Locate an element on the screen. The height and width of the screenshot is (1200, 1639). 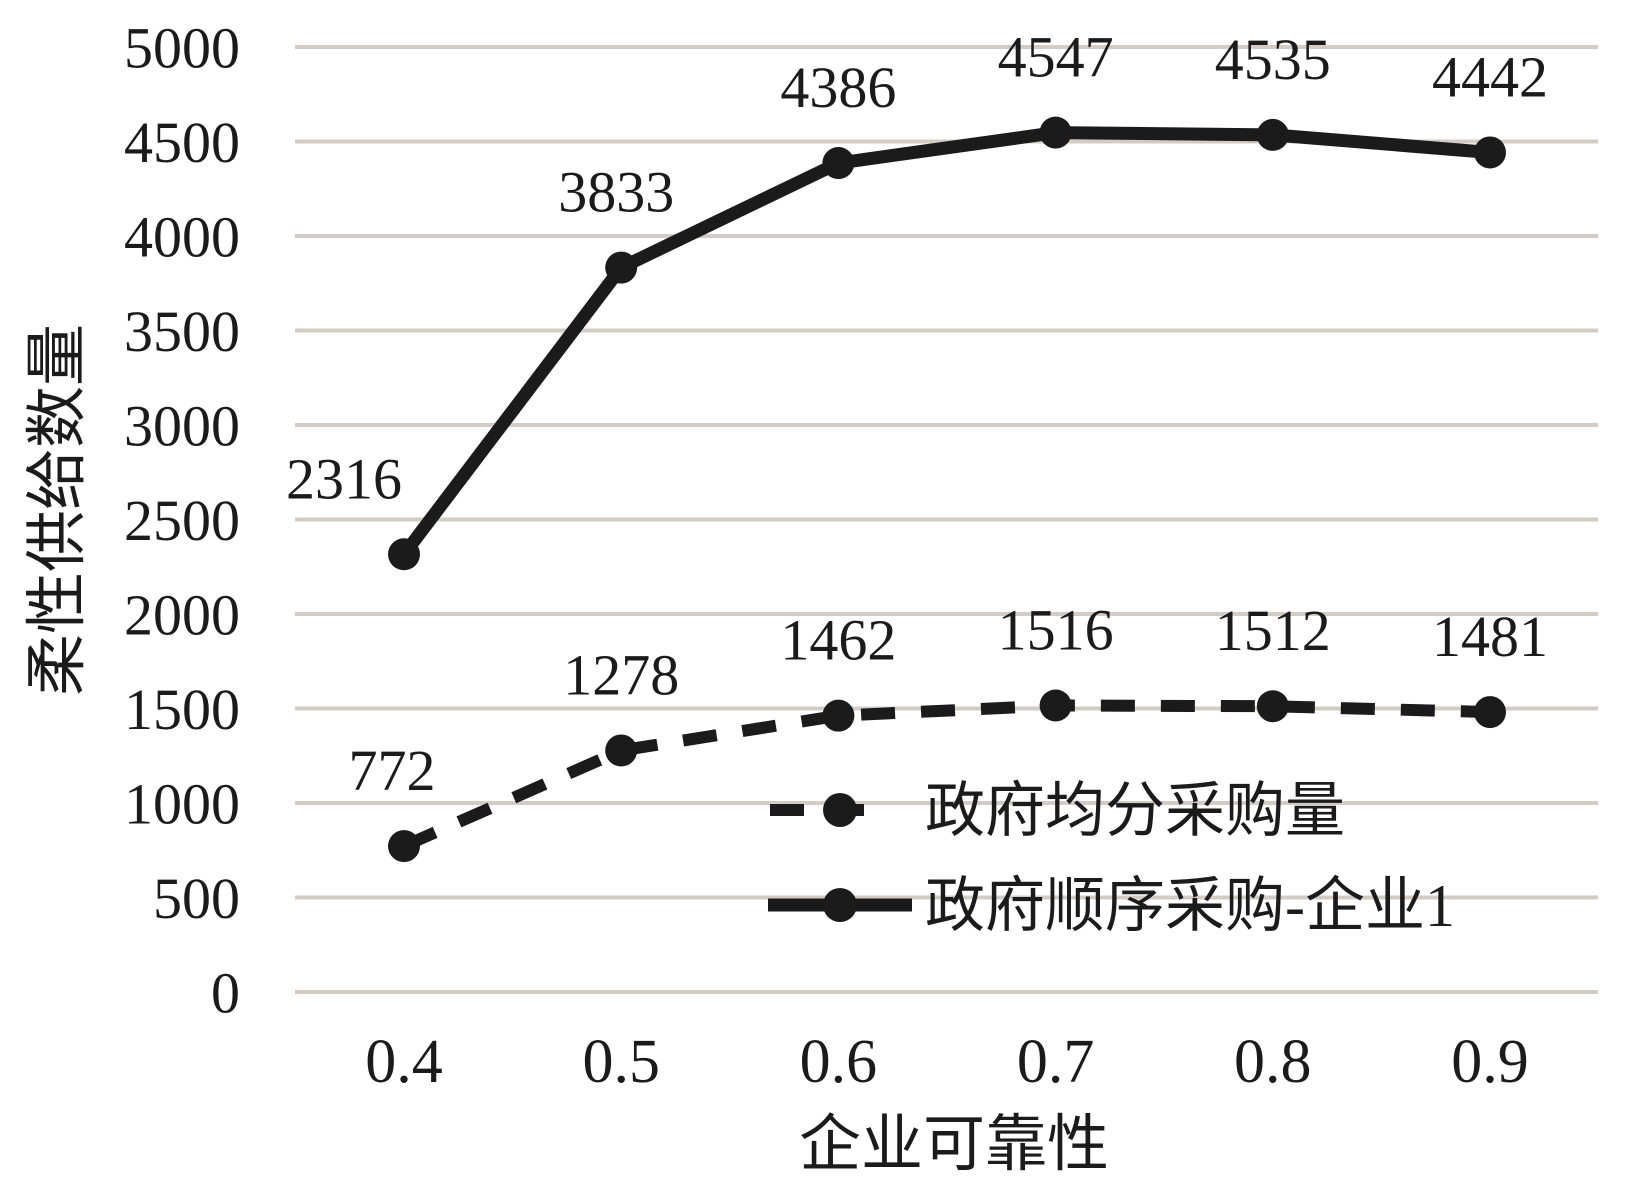
data-label: 1512 is located at coordinates (1273, 630).